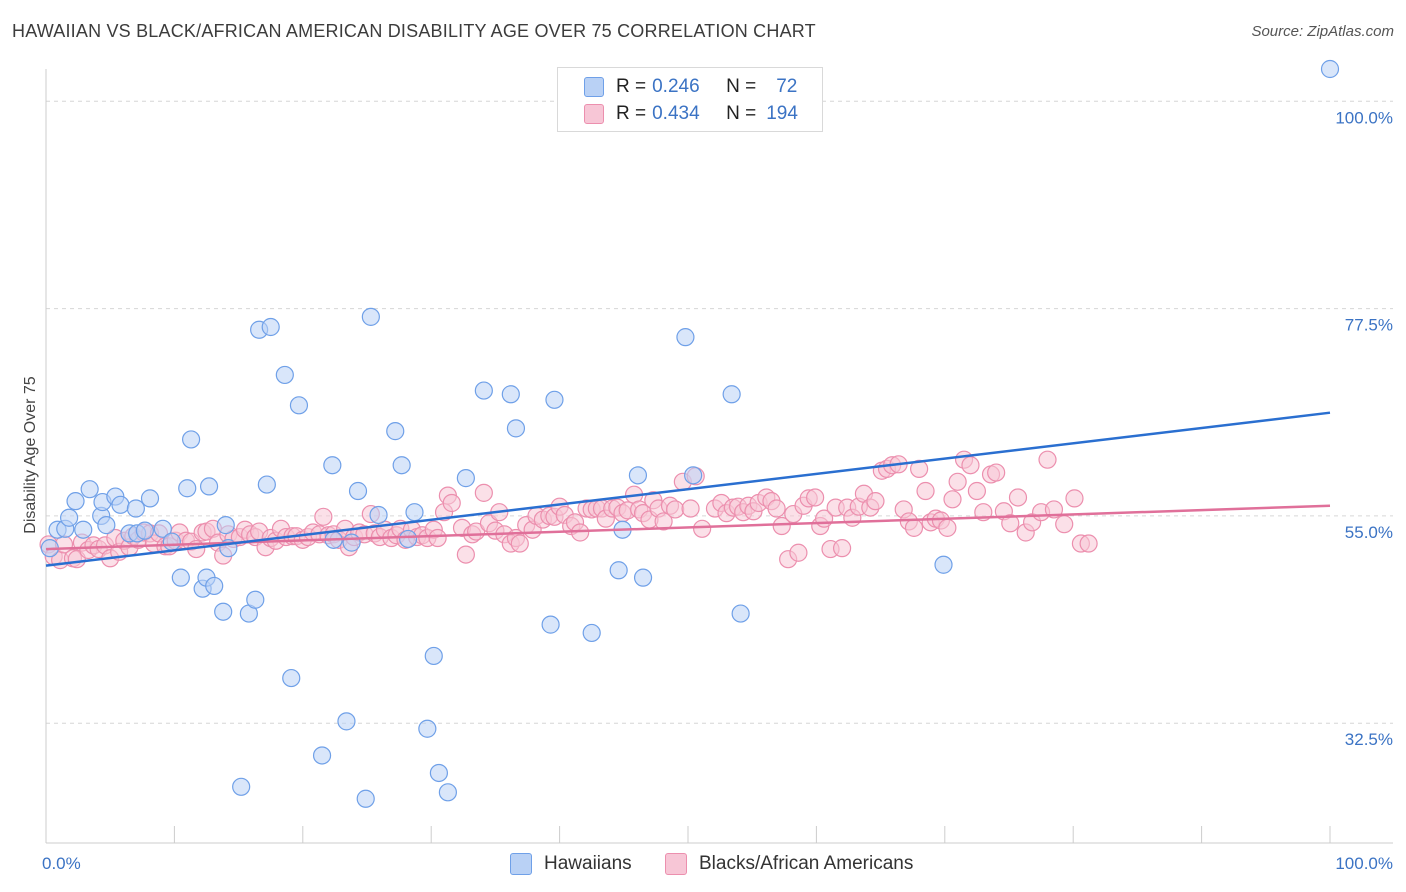 The width and height of the screenshot is (1406, 892). What do you see at coordinates (806, 863) in the screenshot?
I see `bottom-legend-label: Blacks/African Americans` at bounding box center [806, 863].